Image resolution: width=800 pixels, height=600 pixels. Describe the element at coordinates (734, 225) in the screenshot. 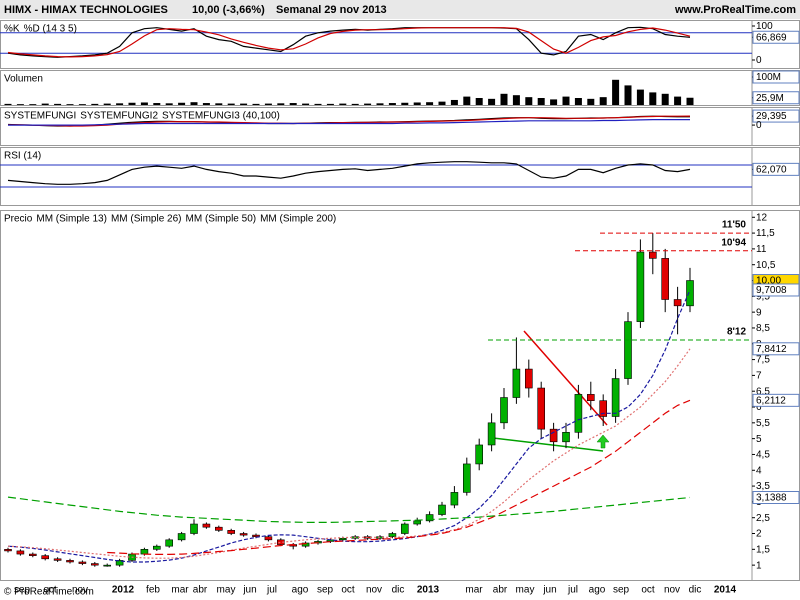

I see `level-label: 11'50` at that location.